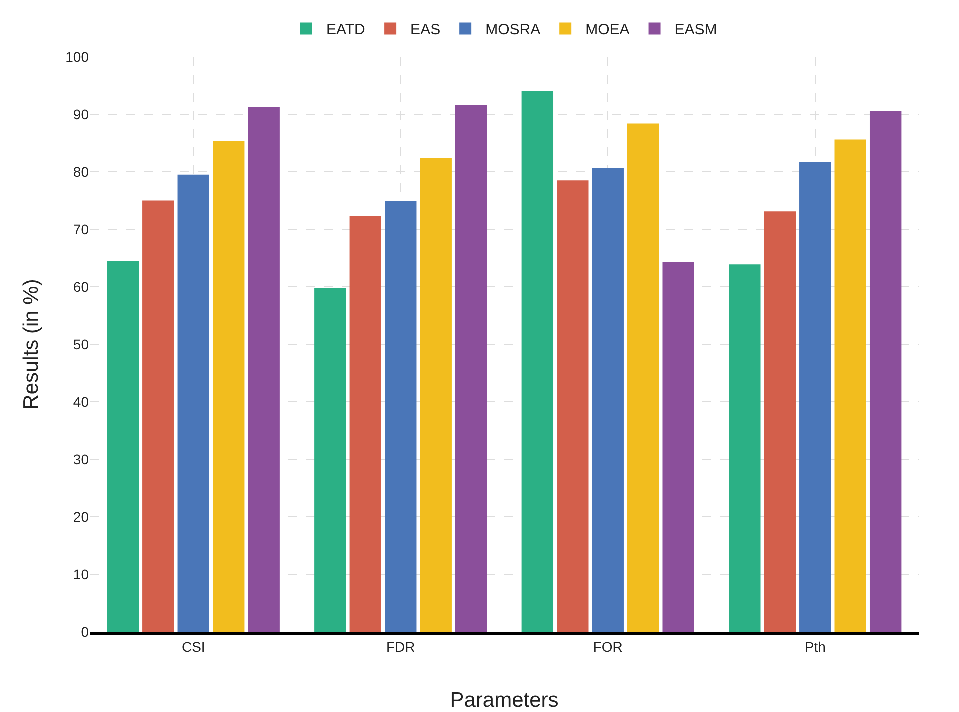 Image resolution: width=959 pixels, height=712 pixels. What do you see at coordinates (346, 30) in the screenshot?
I see `legend-label: EATD` at bounding box center [346, 30].